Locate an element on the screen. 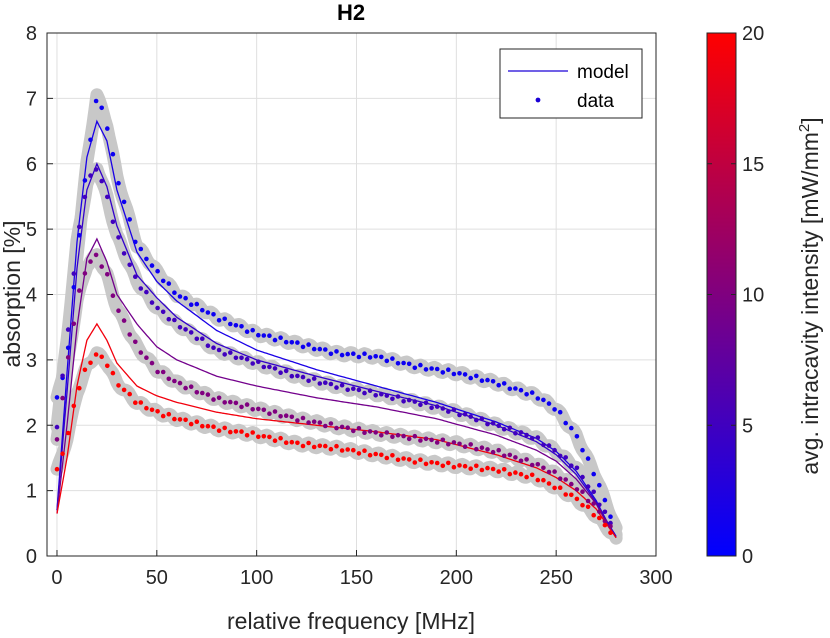 This screenshot has width=830, height=638. x-axis-title: relative frequency [MHz] is located at coordinates (351, 621).